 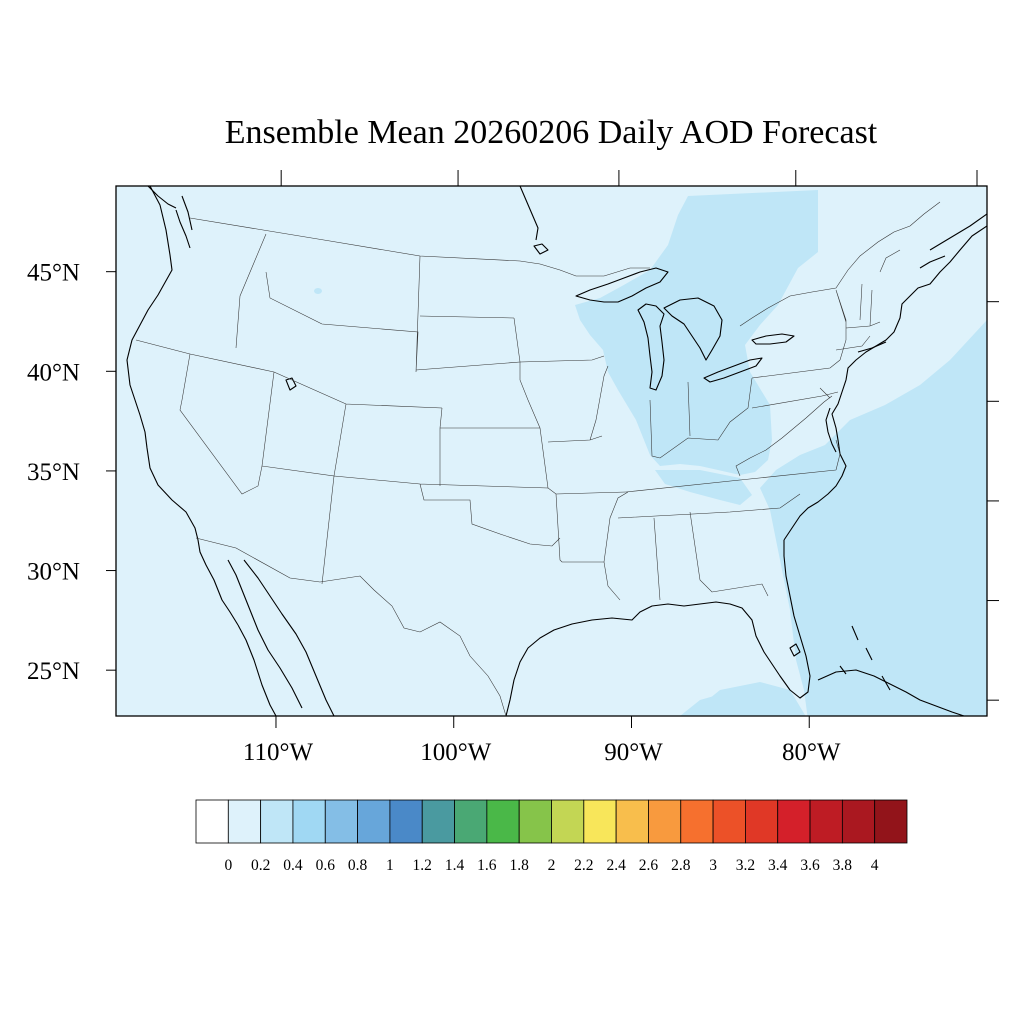 What do you see at coordinates (552, 865) in the screenshot?
I see `colorbar-label: 2` at bounding box center [552, 865].